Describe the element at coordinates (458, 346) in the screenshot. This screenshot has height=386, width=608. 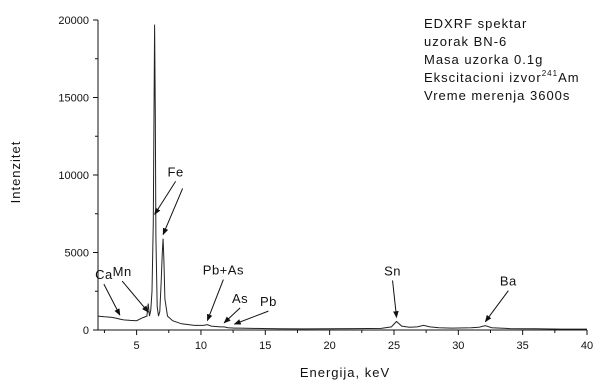
I see `x-tick-label: 30` at that location.